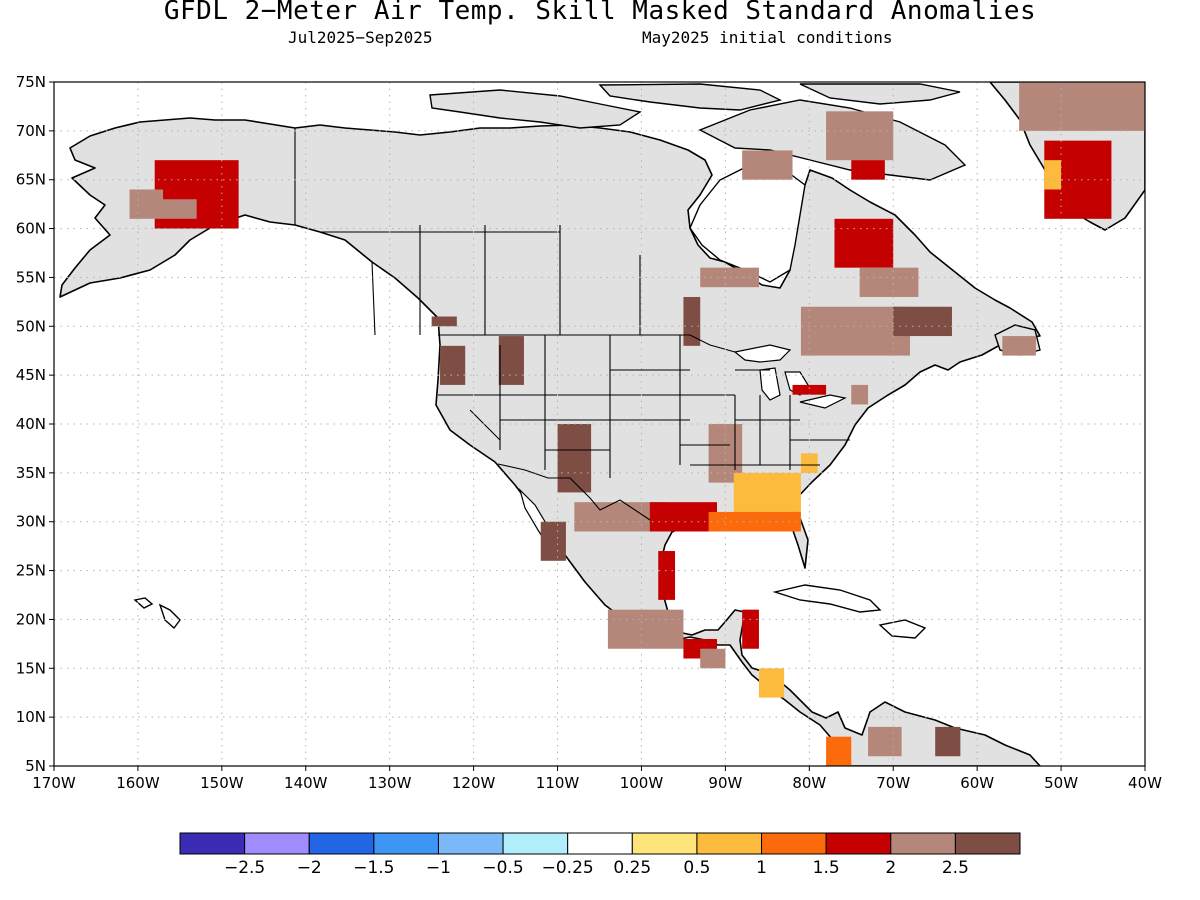  What do you see at coordinates (244, 868) in the screenshot?
I see `colorbar-label: −2.5` at bounding box center [244, 868].